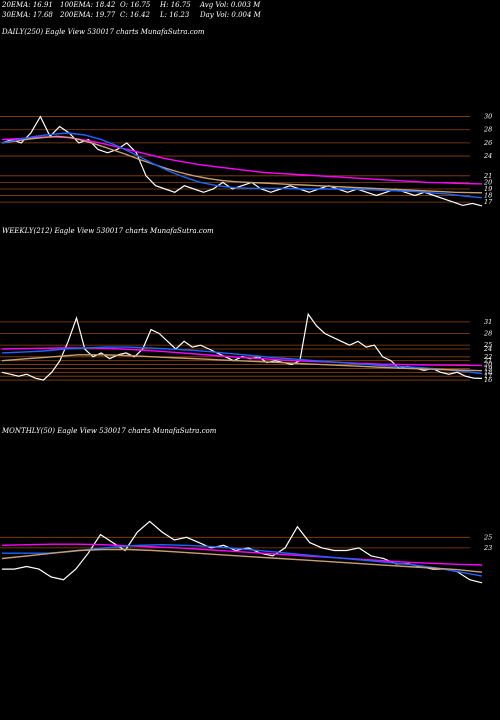 The width and height of the screenshot is (500, 720). I want to click on weekly-tick-label: 20, so click(487, 365).